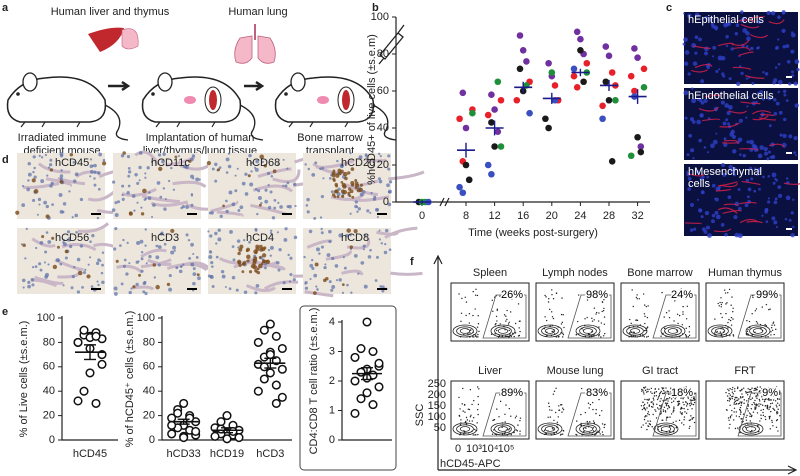  Describe the element at coordinates (597, 295) in the screenshot. I see `gate-percent: 98%` at that location.